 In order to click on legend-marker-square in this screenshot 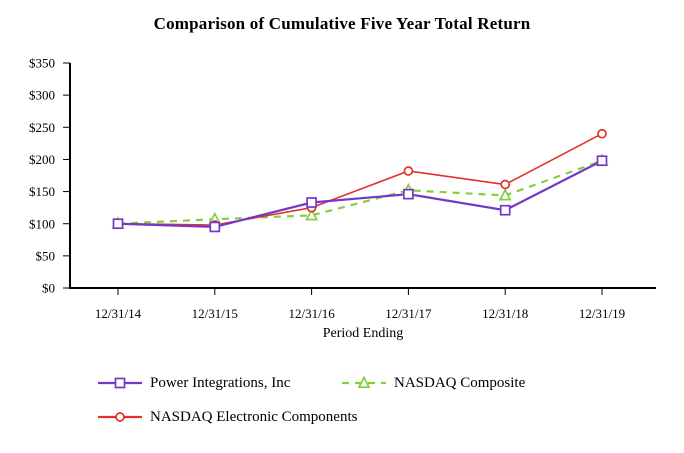, I will do `click(120, 383)`.